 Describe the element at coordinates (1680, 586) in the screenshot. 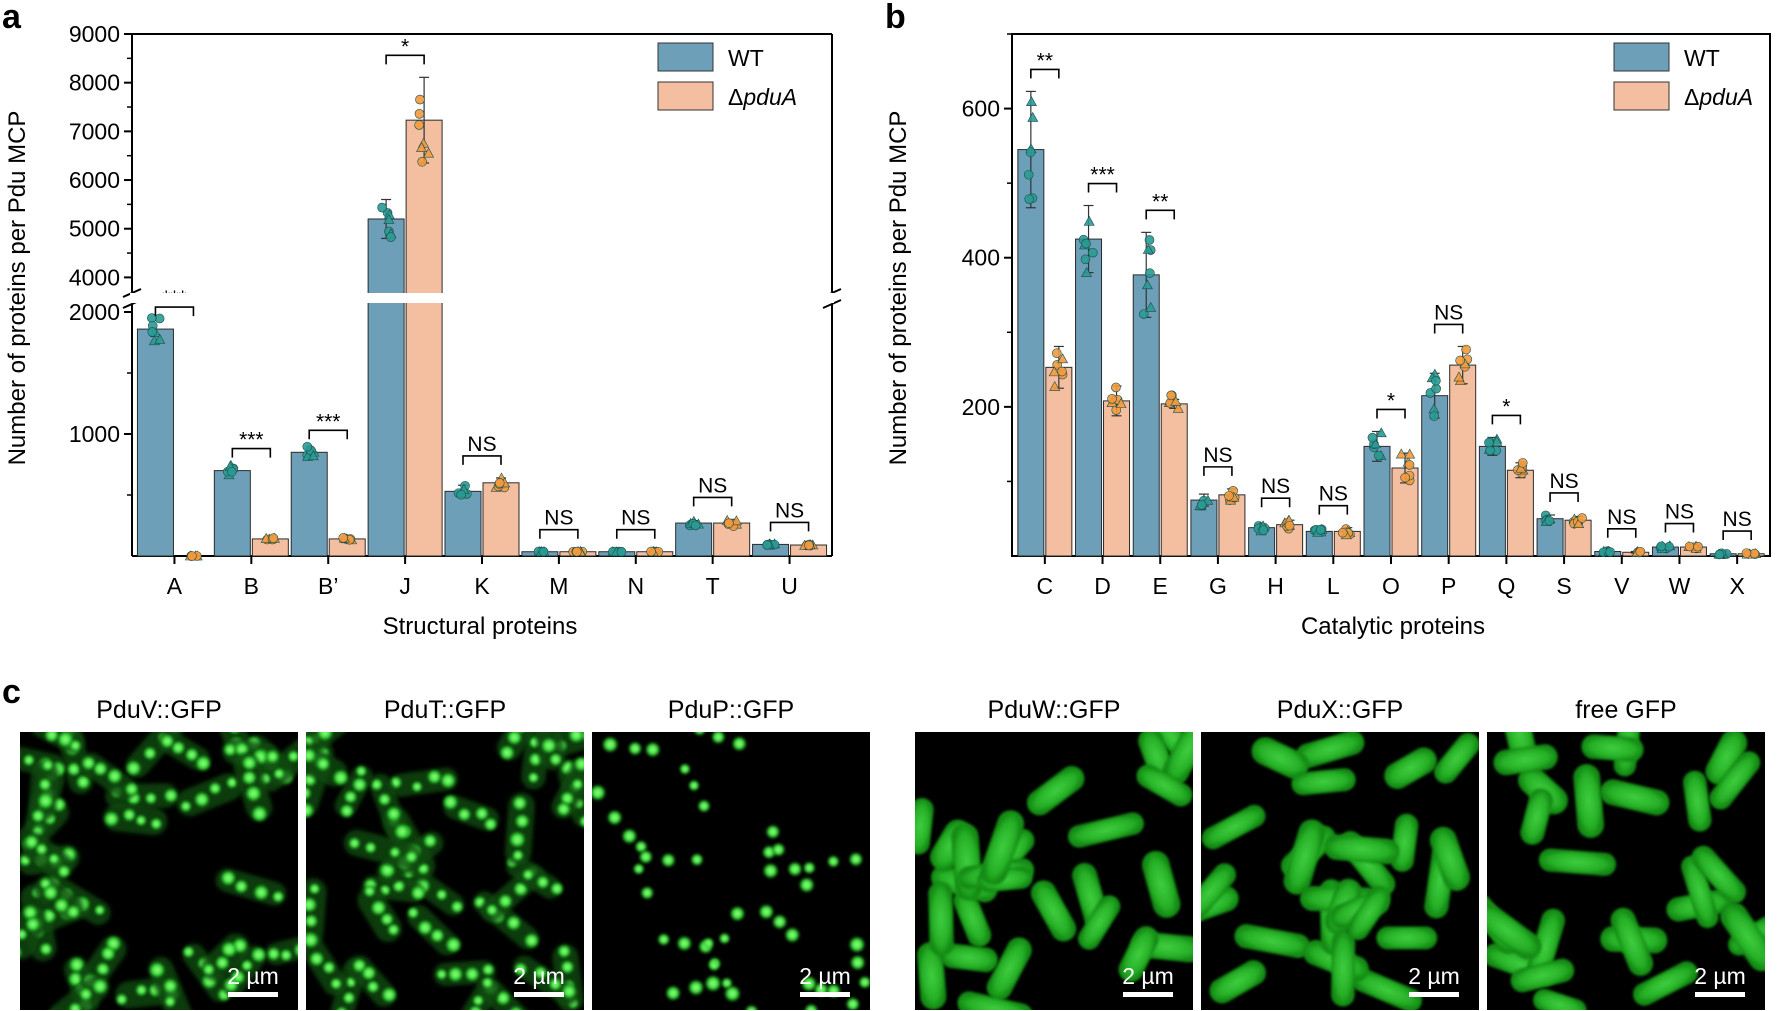

I see `xtick-label: W` at that location.